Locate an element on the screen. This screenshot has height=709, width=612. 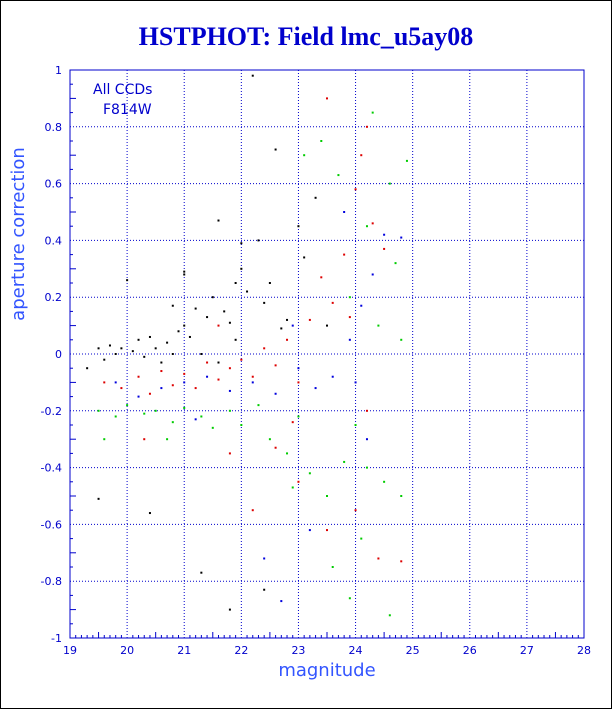
annotation-ccds: All CCDs is located at coordinates (122, 90).